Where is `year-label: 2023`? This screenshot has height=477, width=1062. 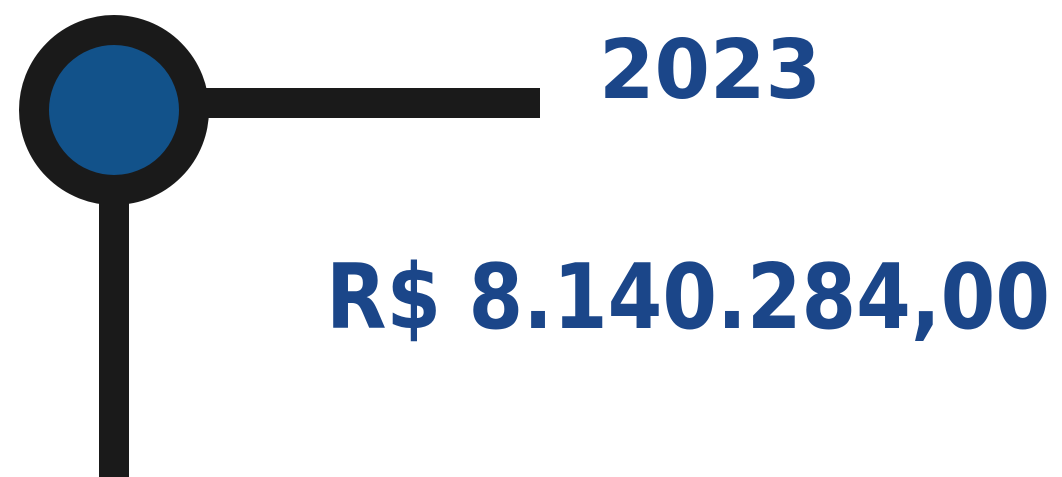 year-label: 2023 is located at coordinates (710, 70).